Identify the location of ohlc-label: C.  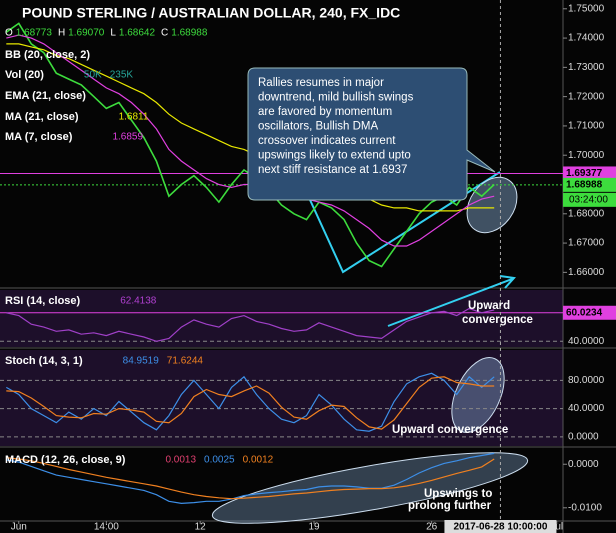
(164, 33).